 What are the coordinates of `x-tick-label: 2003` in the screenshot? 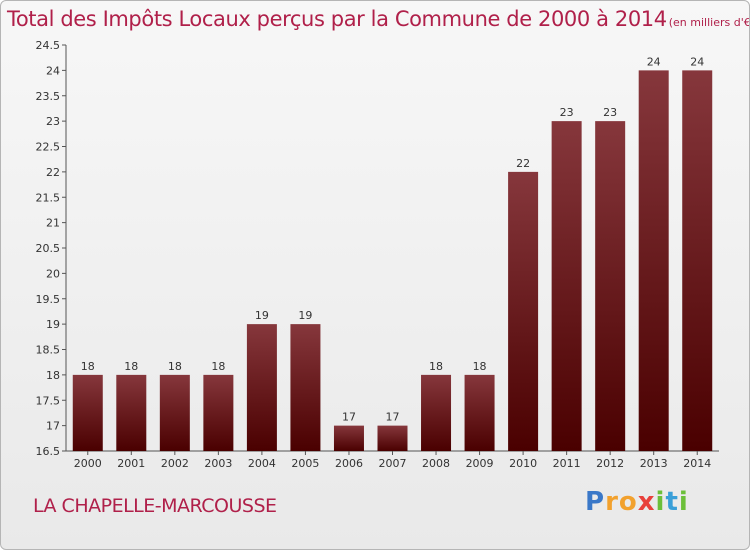 It's located at (218, 463).